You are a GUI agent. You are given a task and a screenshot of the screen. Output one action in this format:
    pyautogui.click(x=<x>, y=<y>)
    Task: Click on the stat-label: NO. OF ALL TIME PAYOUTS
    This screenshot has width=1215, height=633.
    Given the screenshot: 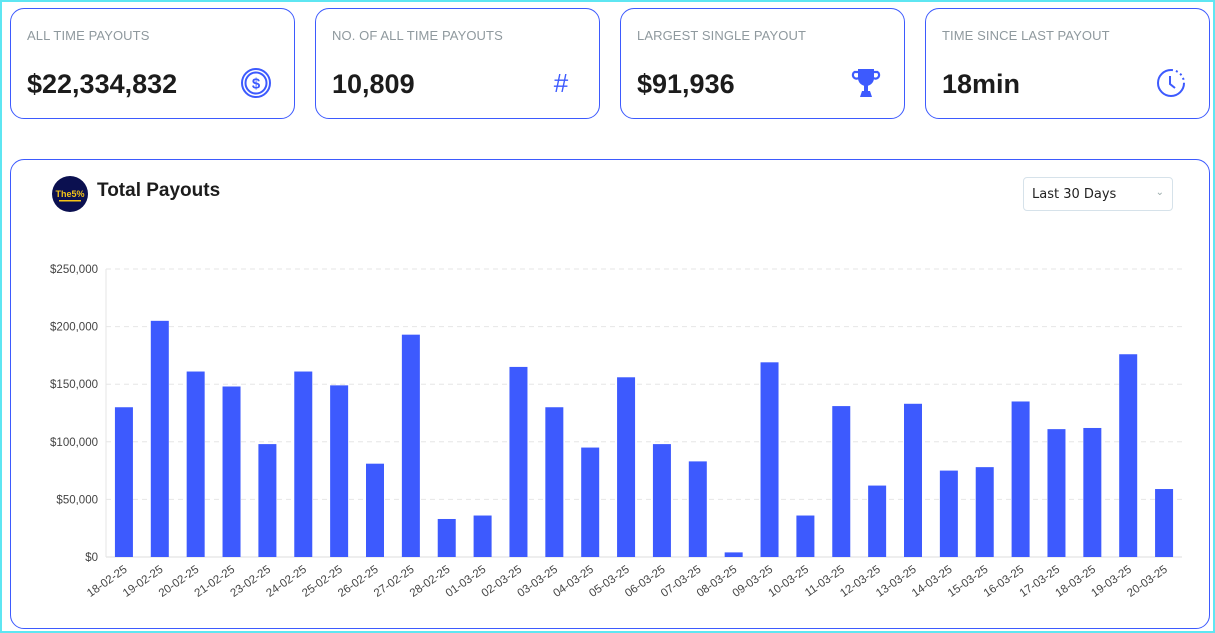 What is the action you would take?
    pyautogui.click(x=417, y=35)
    